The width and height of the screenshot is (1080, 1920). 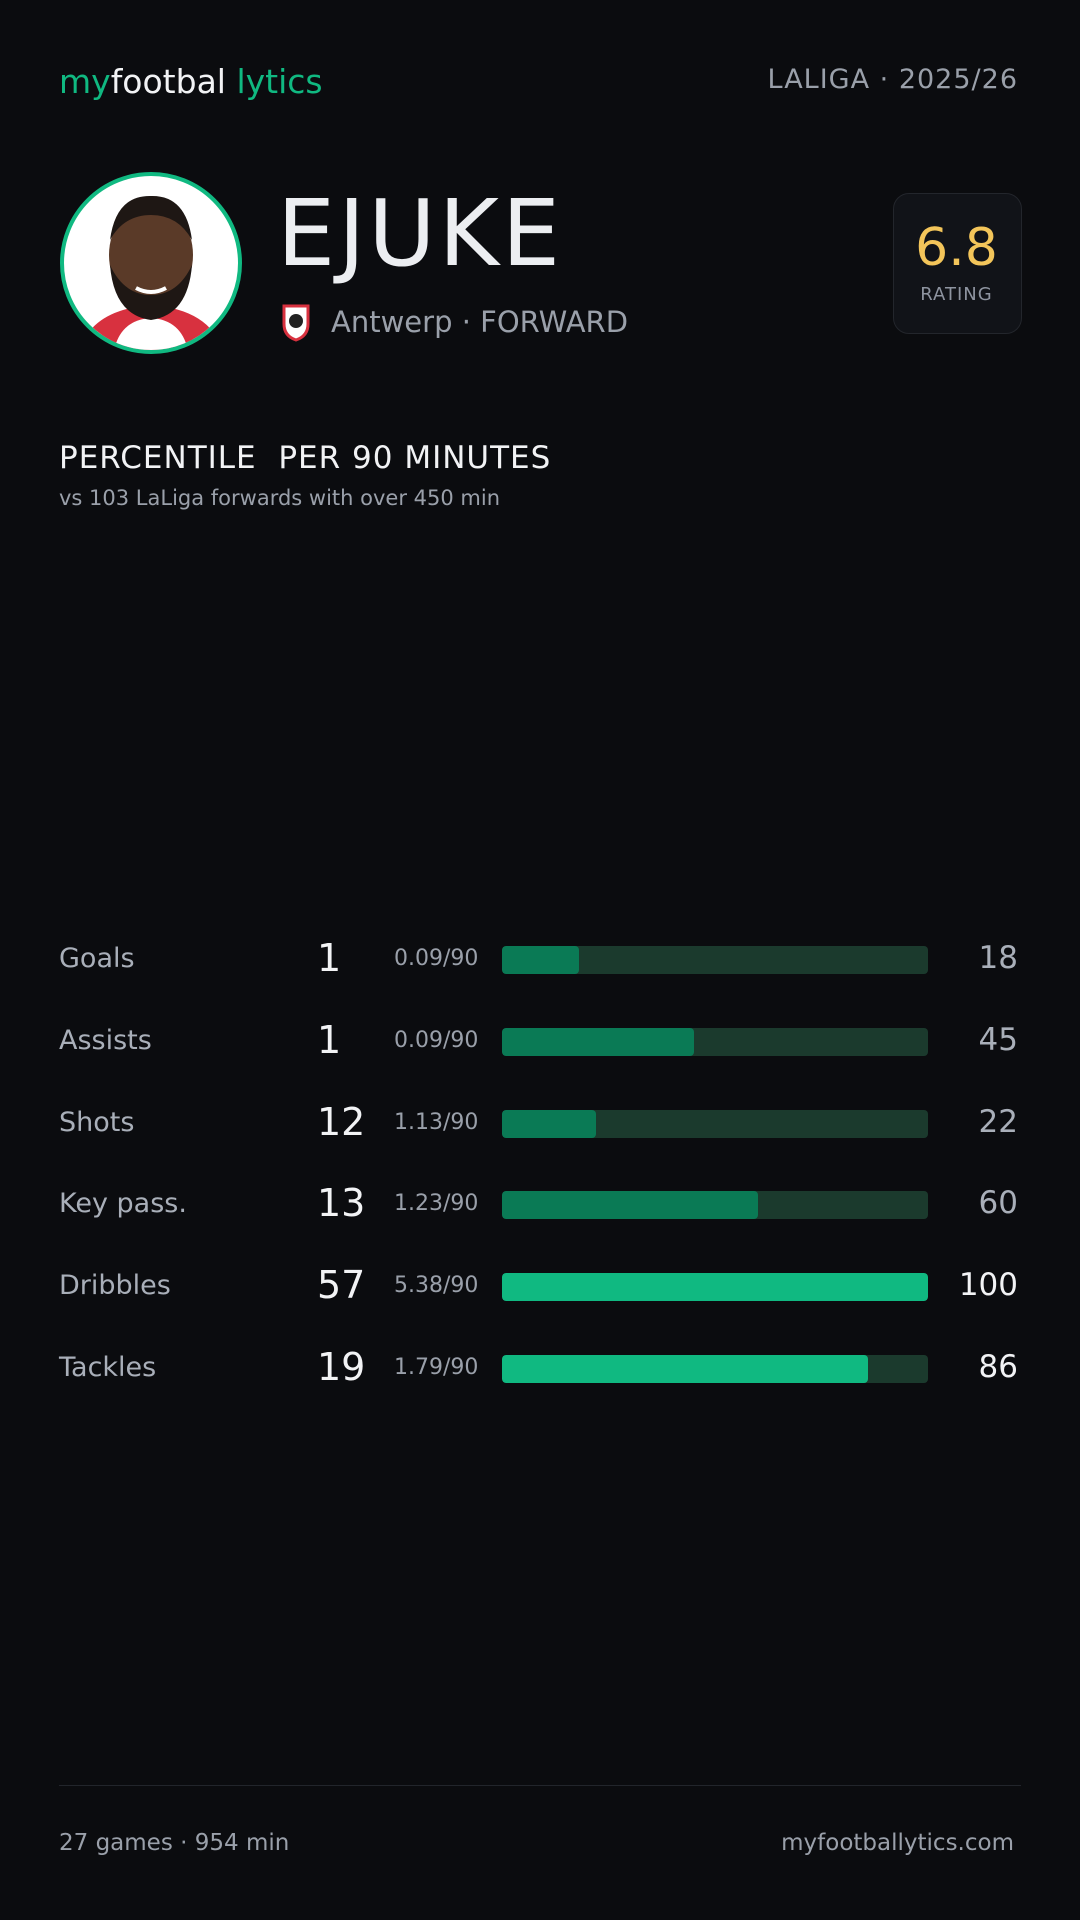 What do you see at coordinates (341, 1121) in the screenshot?
I see `stat-total: 12` at bounding box center [341, 1121].